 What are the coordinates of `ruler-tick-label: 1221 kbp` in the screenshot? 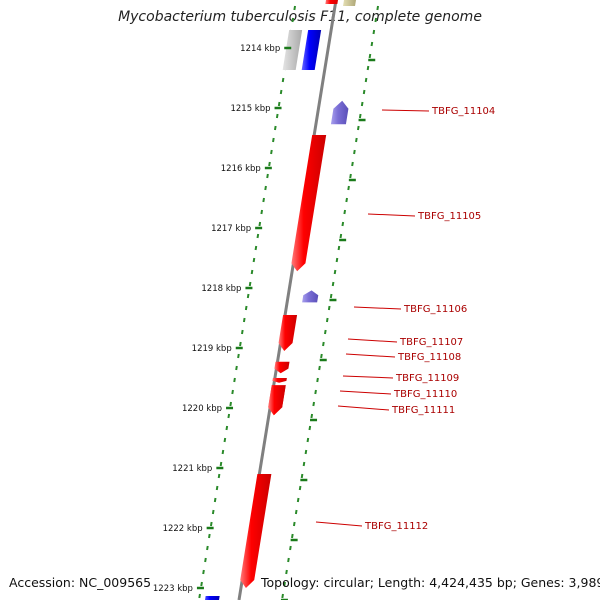 It's located at (192, 469).